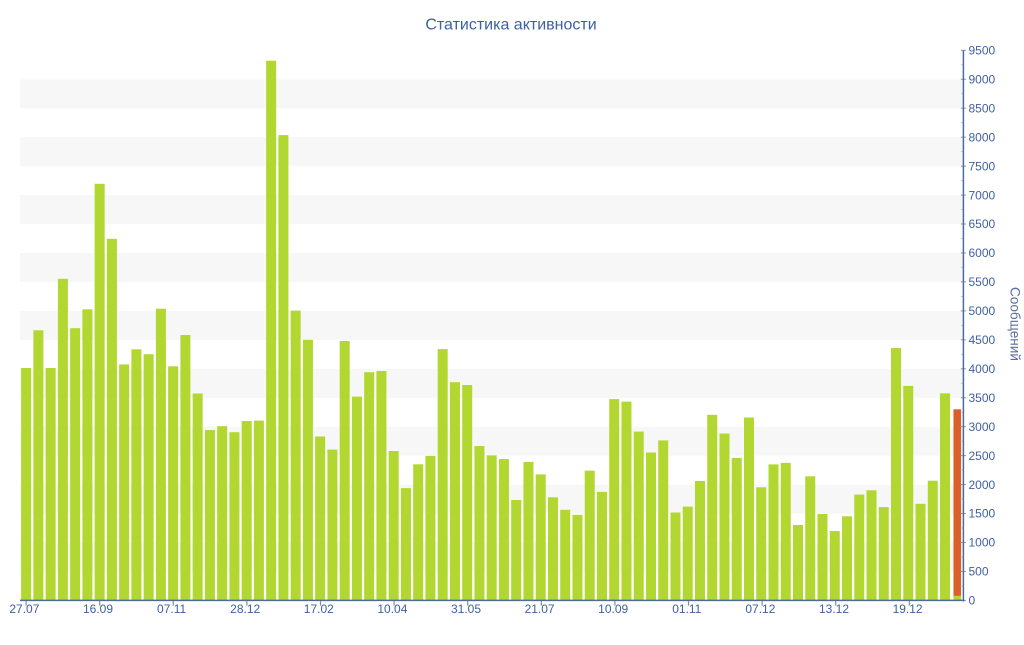 This screenshot has width=1024, height=645. What do you see at coordinates (982, 108) in the screenshot?
I see `svg-text: 8500` at bounding box center [982, 108].